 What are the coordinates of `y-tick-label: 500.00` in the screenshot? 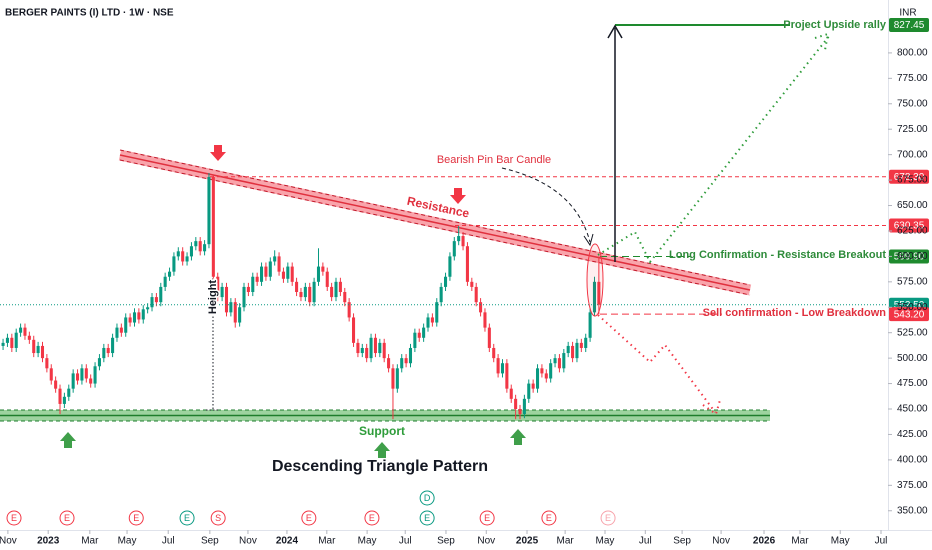 It's located at (912, 358).